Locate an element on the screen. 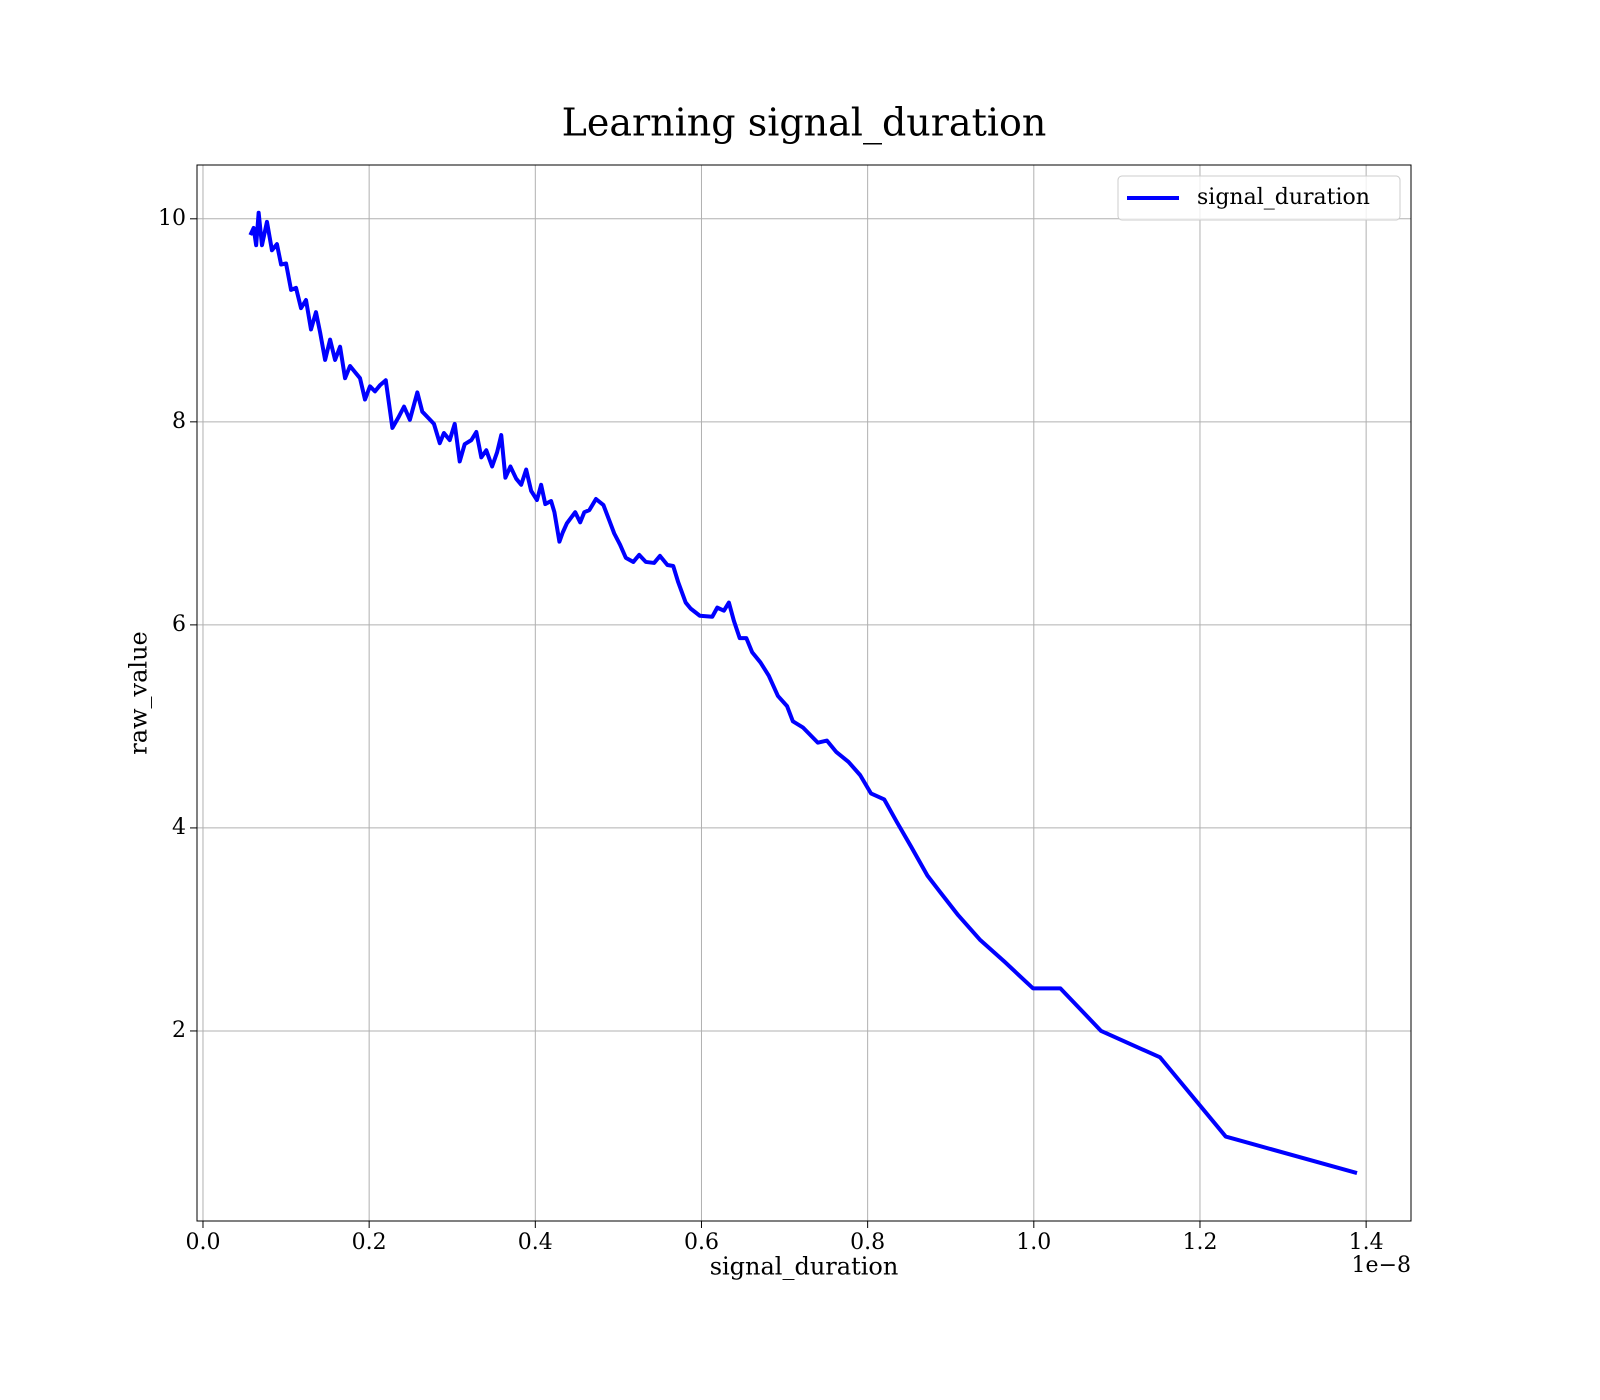 The image size is (1600, 1400). x-tick-label: 0.0 is located at coordinates (202, 1242).